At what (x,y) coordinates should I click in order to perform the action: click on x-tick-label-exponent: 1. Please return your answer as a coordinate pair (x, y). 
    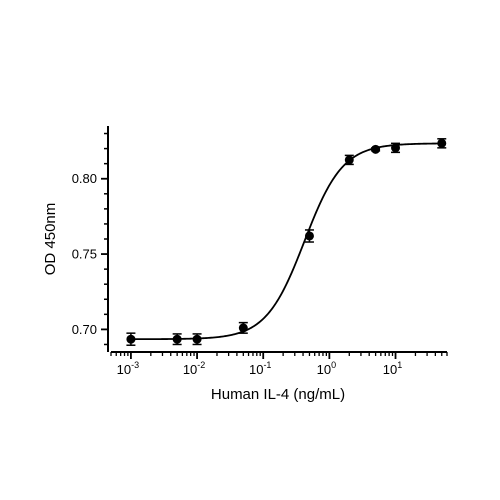
    Looking at the image, I should click on (399, 365).